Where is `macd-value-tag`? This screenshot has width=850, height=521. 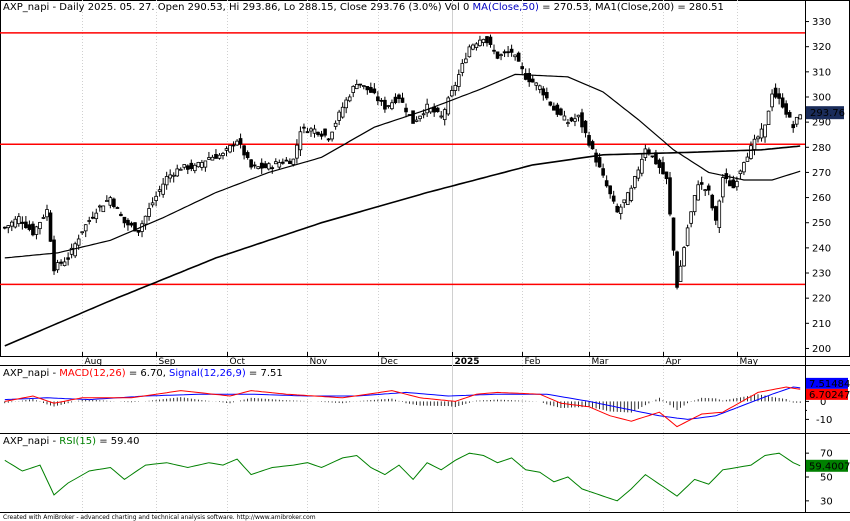
macd-value-tag is located at coordinates (827, 394).